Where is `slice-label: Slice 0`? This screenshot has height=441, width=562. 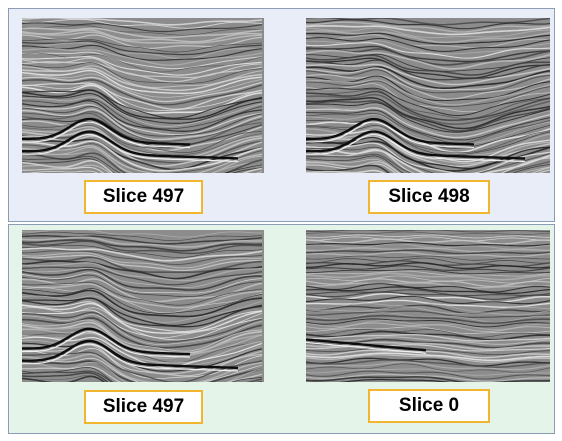
slice-label: Slice 0 is located at coordinates (429, 406).